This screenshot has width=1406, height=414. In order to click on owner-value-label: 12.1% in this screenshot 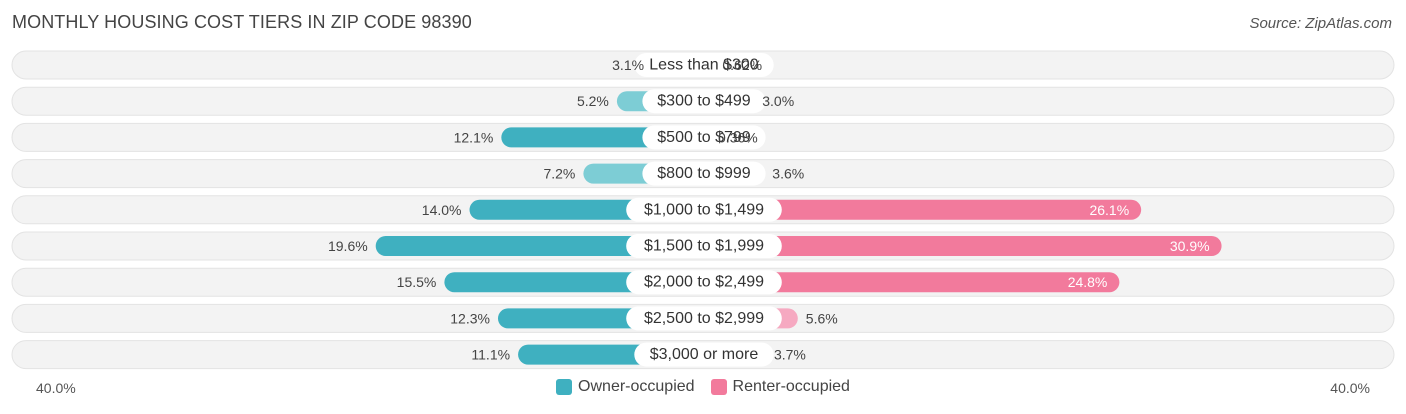, I will do `click(474, 137)`.